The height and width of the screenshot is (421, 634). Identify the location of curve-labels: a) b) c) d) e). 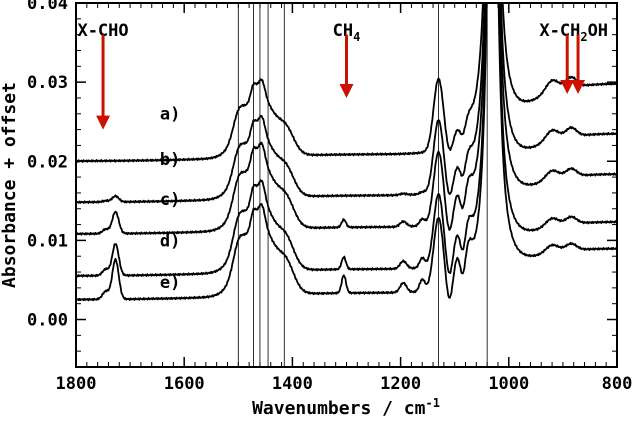
(170, 198).